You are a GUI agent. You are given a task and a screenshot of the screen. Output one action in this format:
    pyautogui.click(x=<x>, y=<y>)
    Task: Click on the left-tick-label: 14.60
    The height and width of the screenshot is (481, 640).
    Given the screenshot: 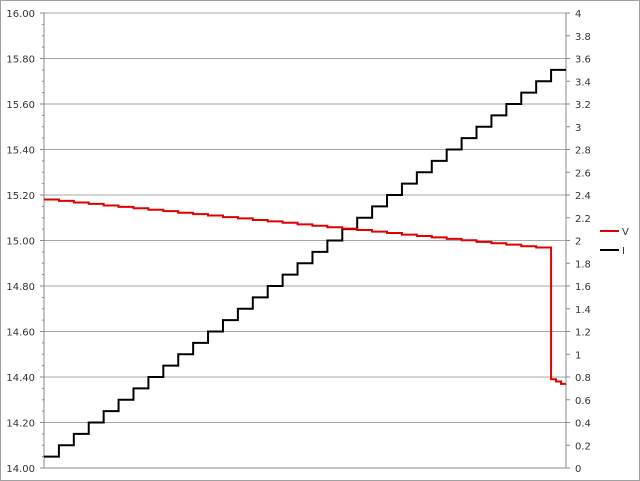 What is the action you would take?
    pyautogui.click(x=20, y=333)
    